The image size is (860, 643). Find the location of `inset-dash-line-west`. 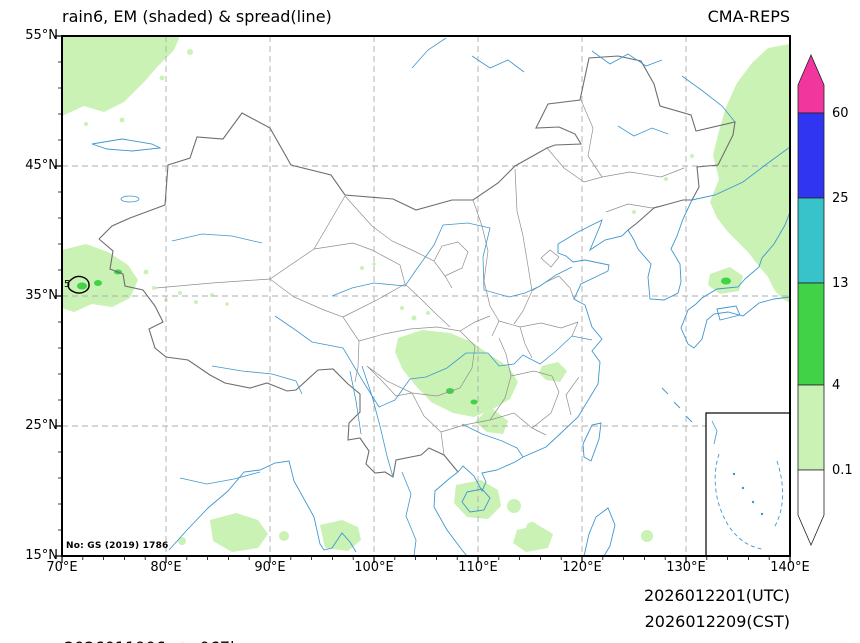

inset-dash-line-west is located at coordinates (738, 501).